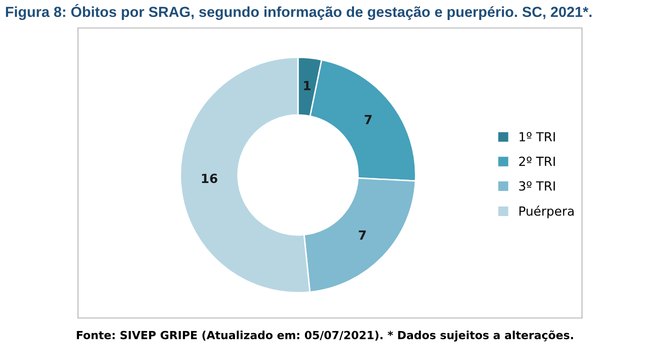 The width and height of the screenshot is (650, 350). Describe the element at coordinates (537, 137) in the screenshot. I see `legend-label: 1º TRI` at that location.